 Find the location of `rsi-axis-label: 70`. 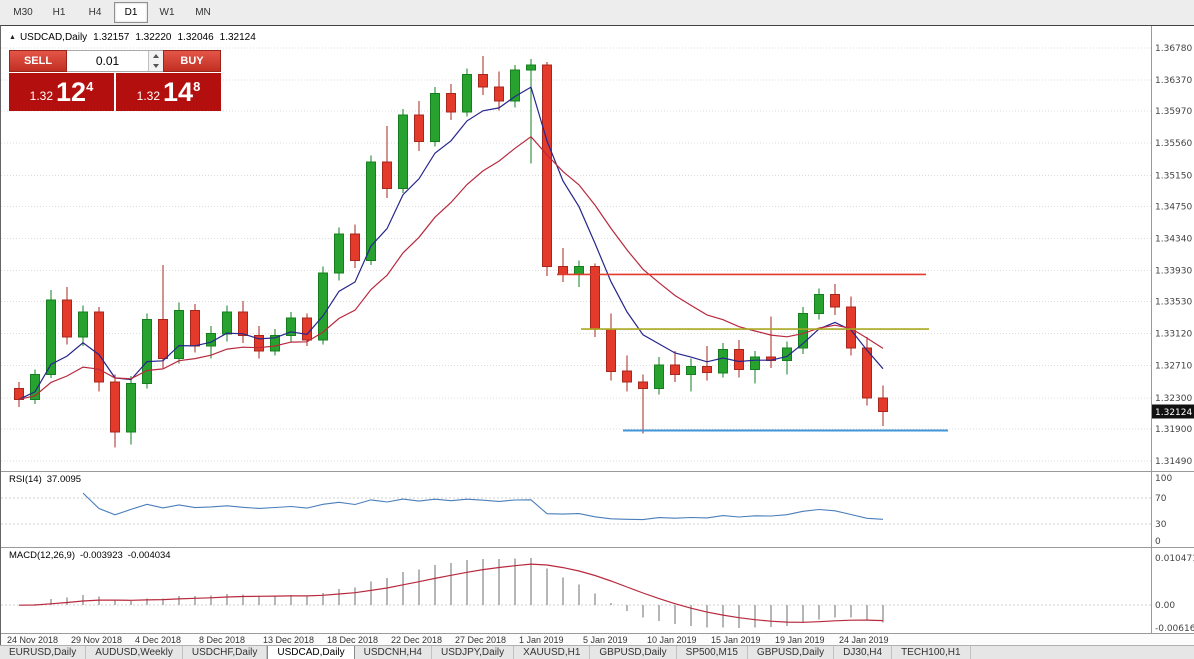

rsi-axis-label: 70 is located at coordinates (1161, 499).